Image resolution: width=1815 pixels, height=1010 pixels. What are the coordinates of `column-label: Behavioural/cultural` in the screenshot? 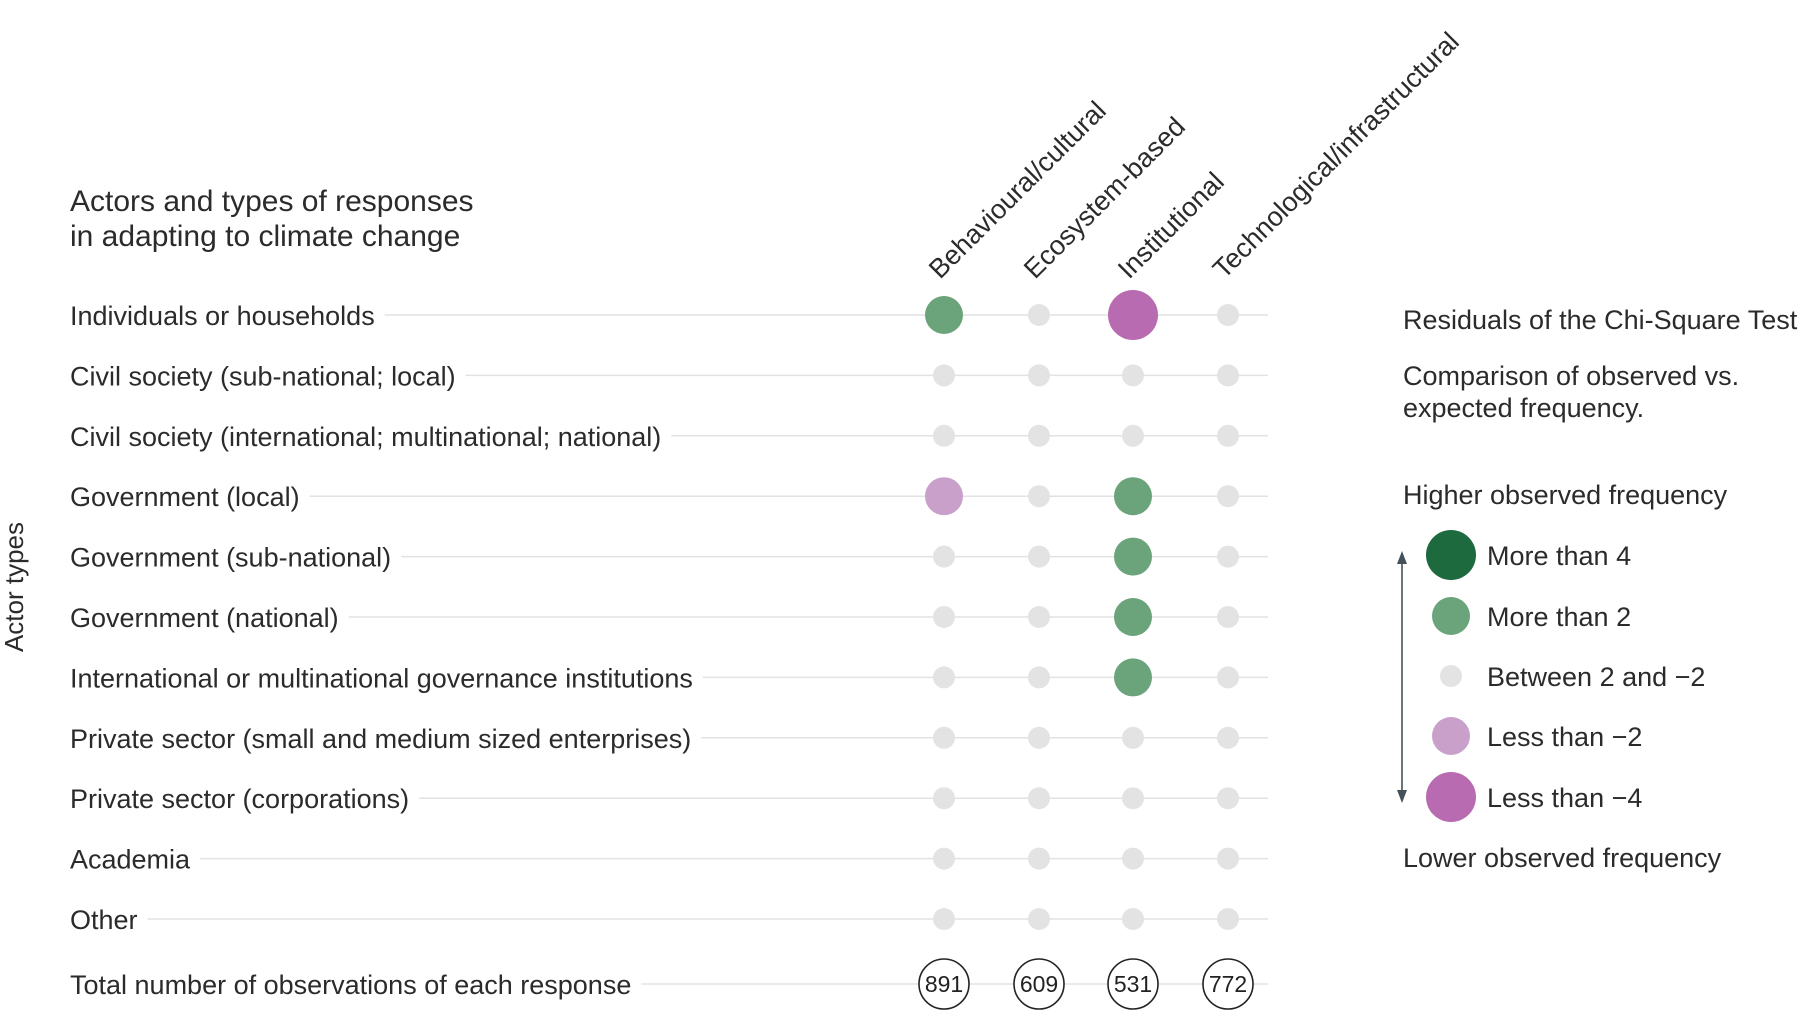 It's located at (1017, 189).